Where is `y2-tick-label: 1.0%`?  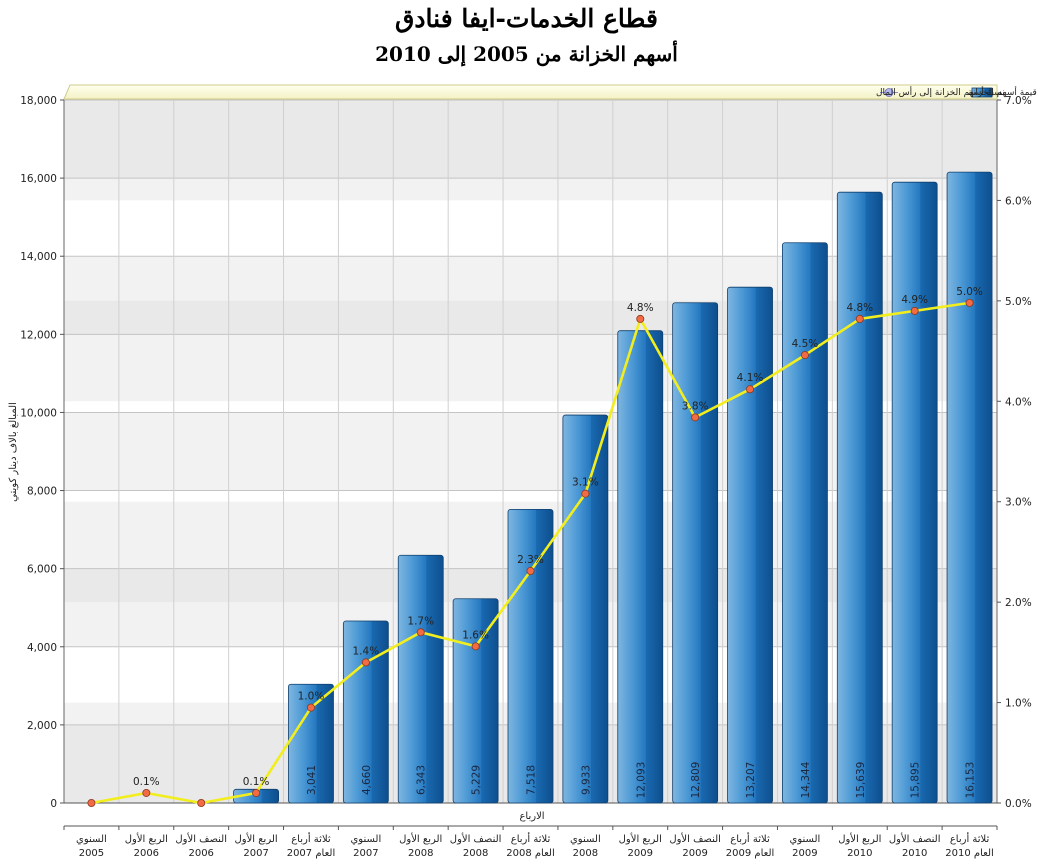 y2-tick-label: 1.0% is located at coordinates (1018, 704).